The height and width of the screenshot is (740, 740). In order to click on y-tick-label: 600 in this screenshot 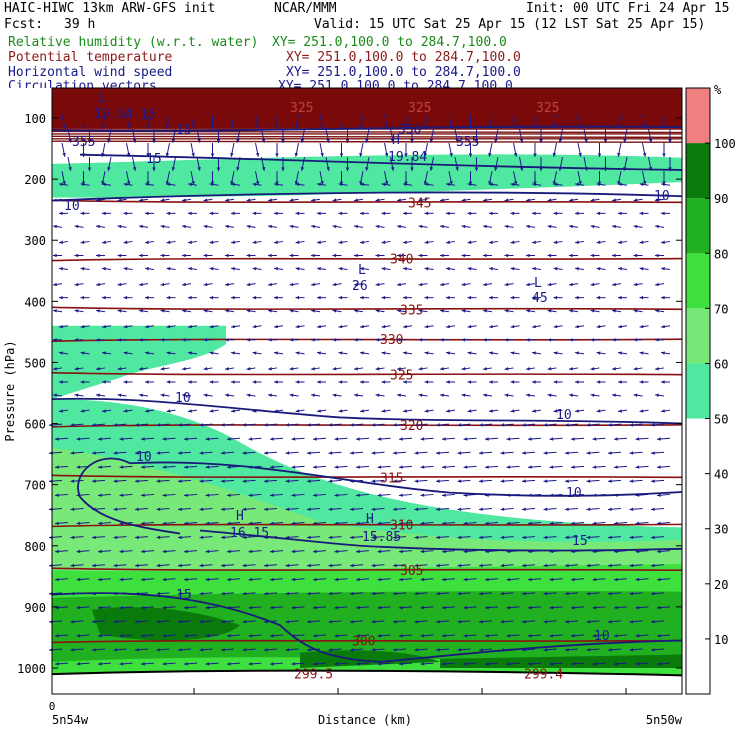, I will do `click(35, 425)`.